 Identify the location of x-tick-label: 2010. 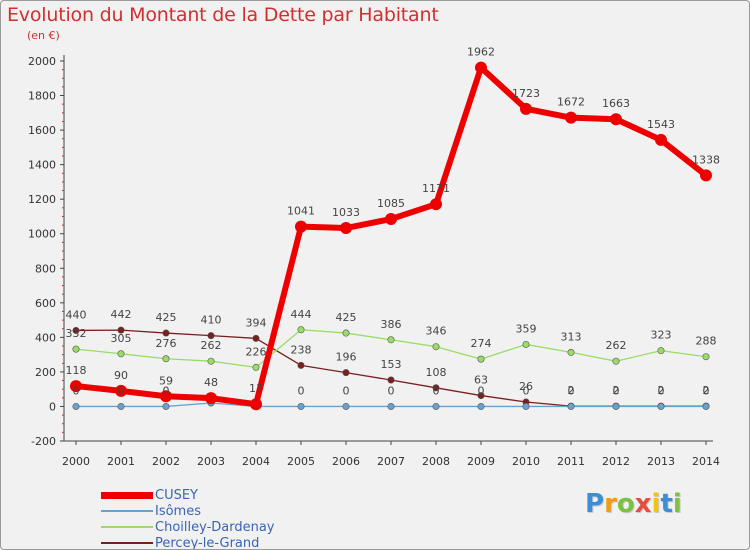
(526, 461).